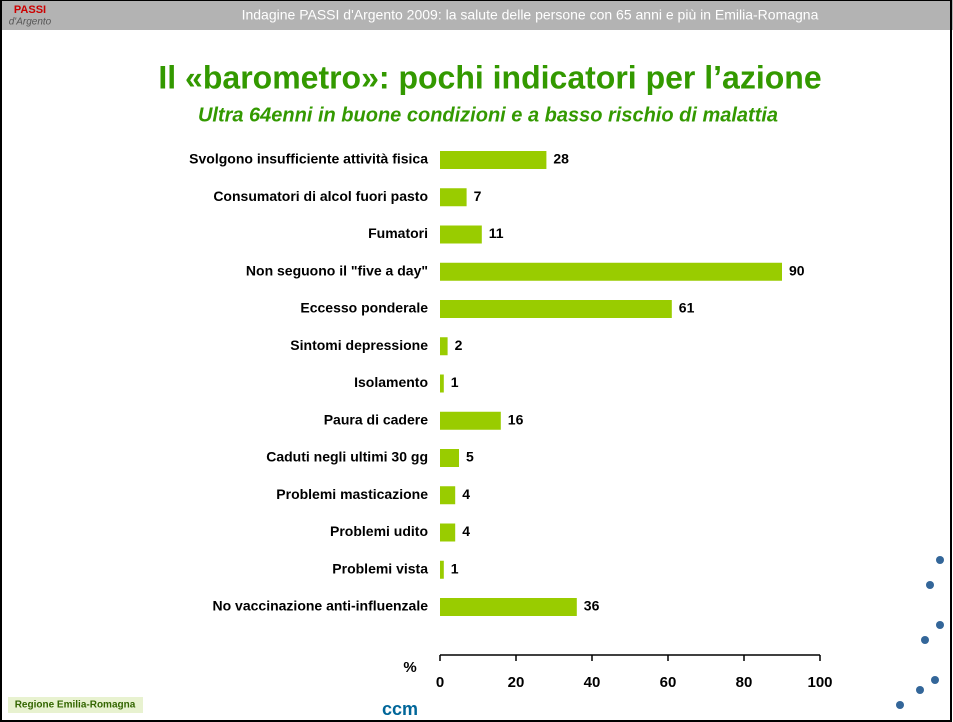  I want to click on axis-label: %, so click(409, 667).